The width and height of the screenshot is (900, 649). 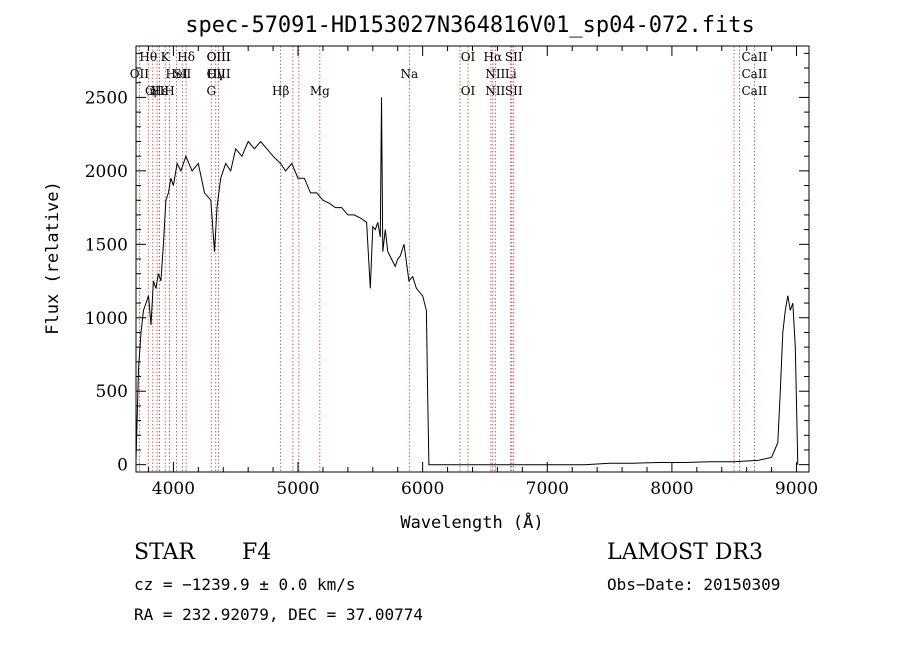 I want to click on redshift-text: cz = −1239.9 ± 0.0 km/s, so click(x=245, y=584).